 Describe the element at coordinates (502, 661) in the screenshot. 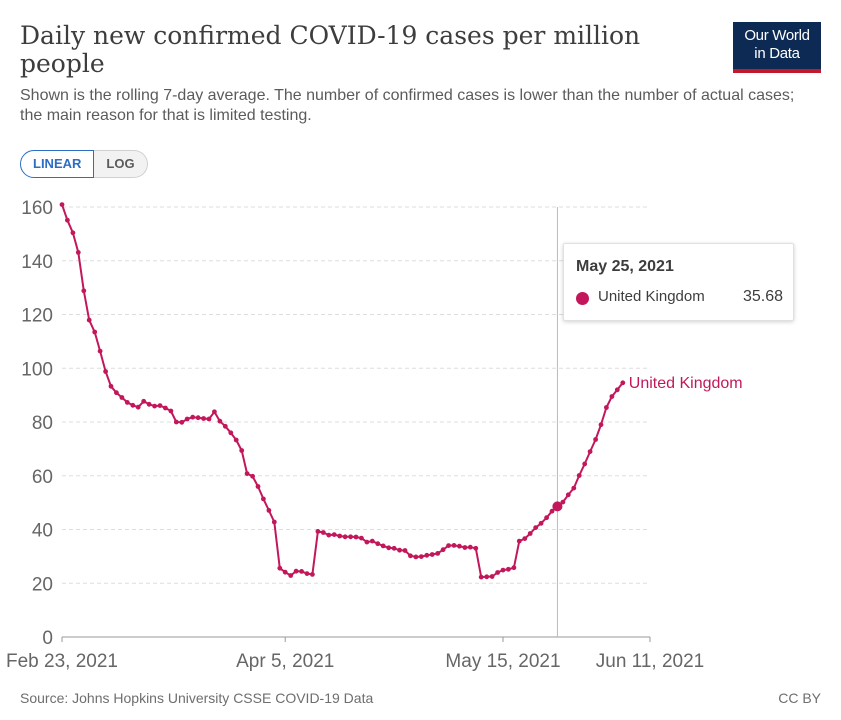

I see `x-tick-label: May 15, 2021` at that location.